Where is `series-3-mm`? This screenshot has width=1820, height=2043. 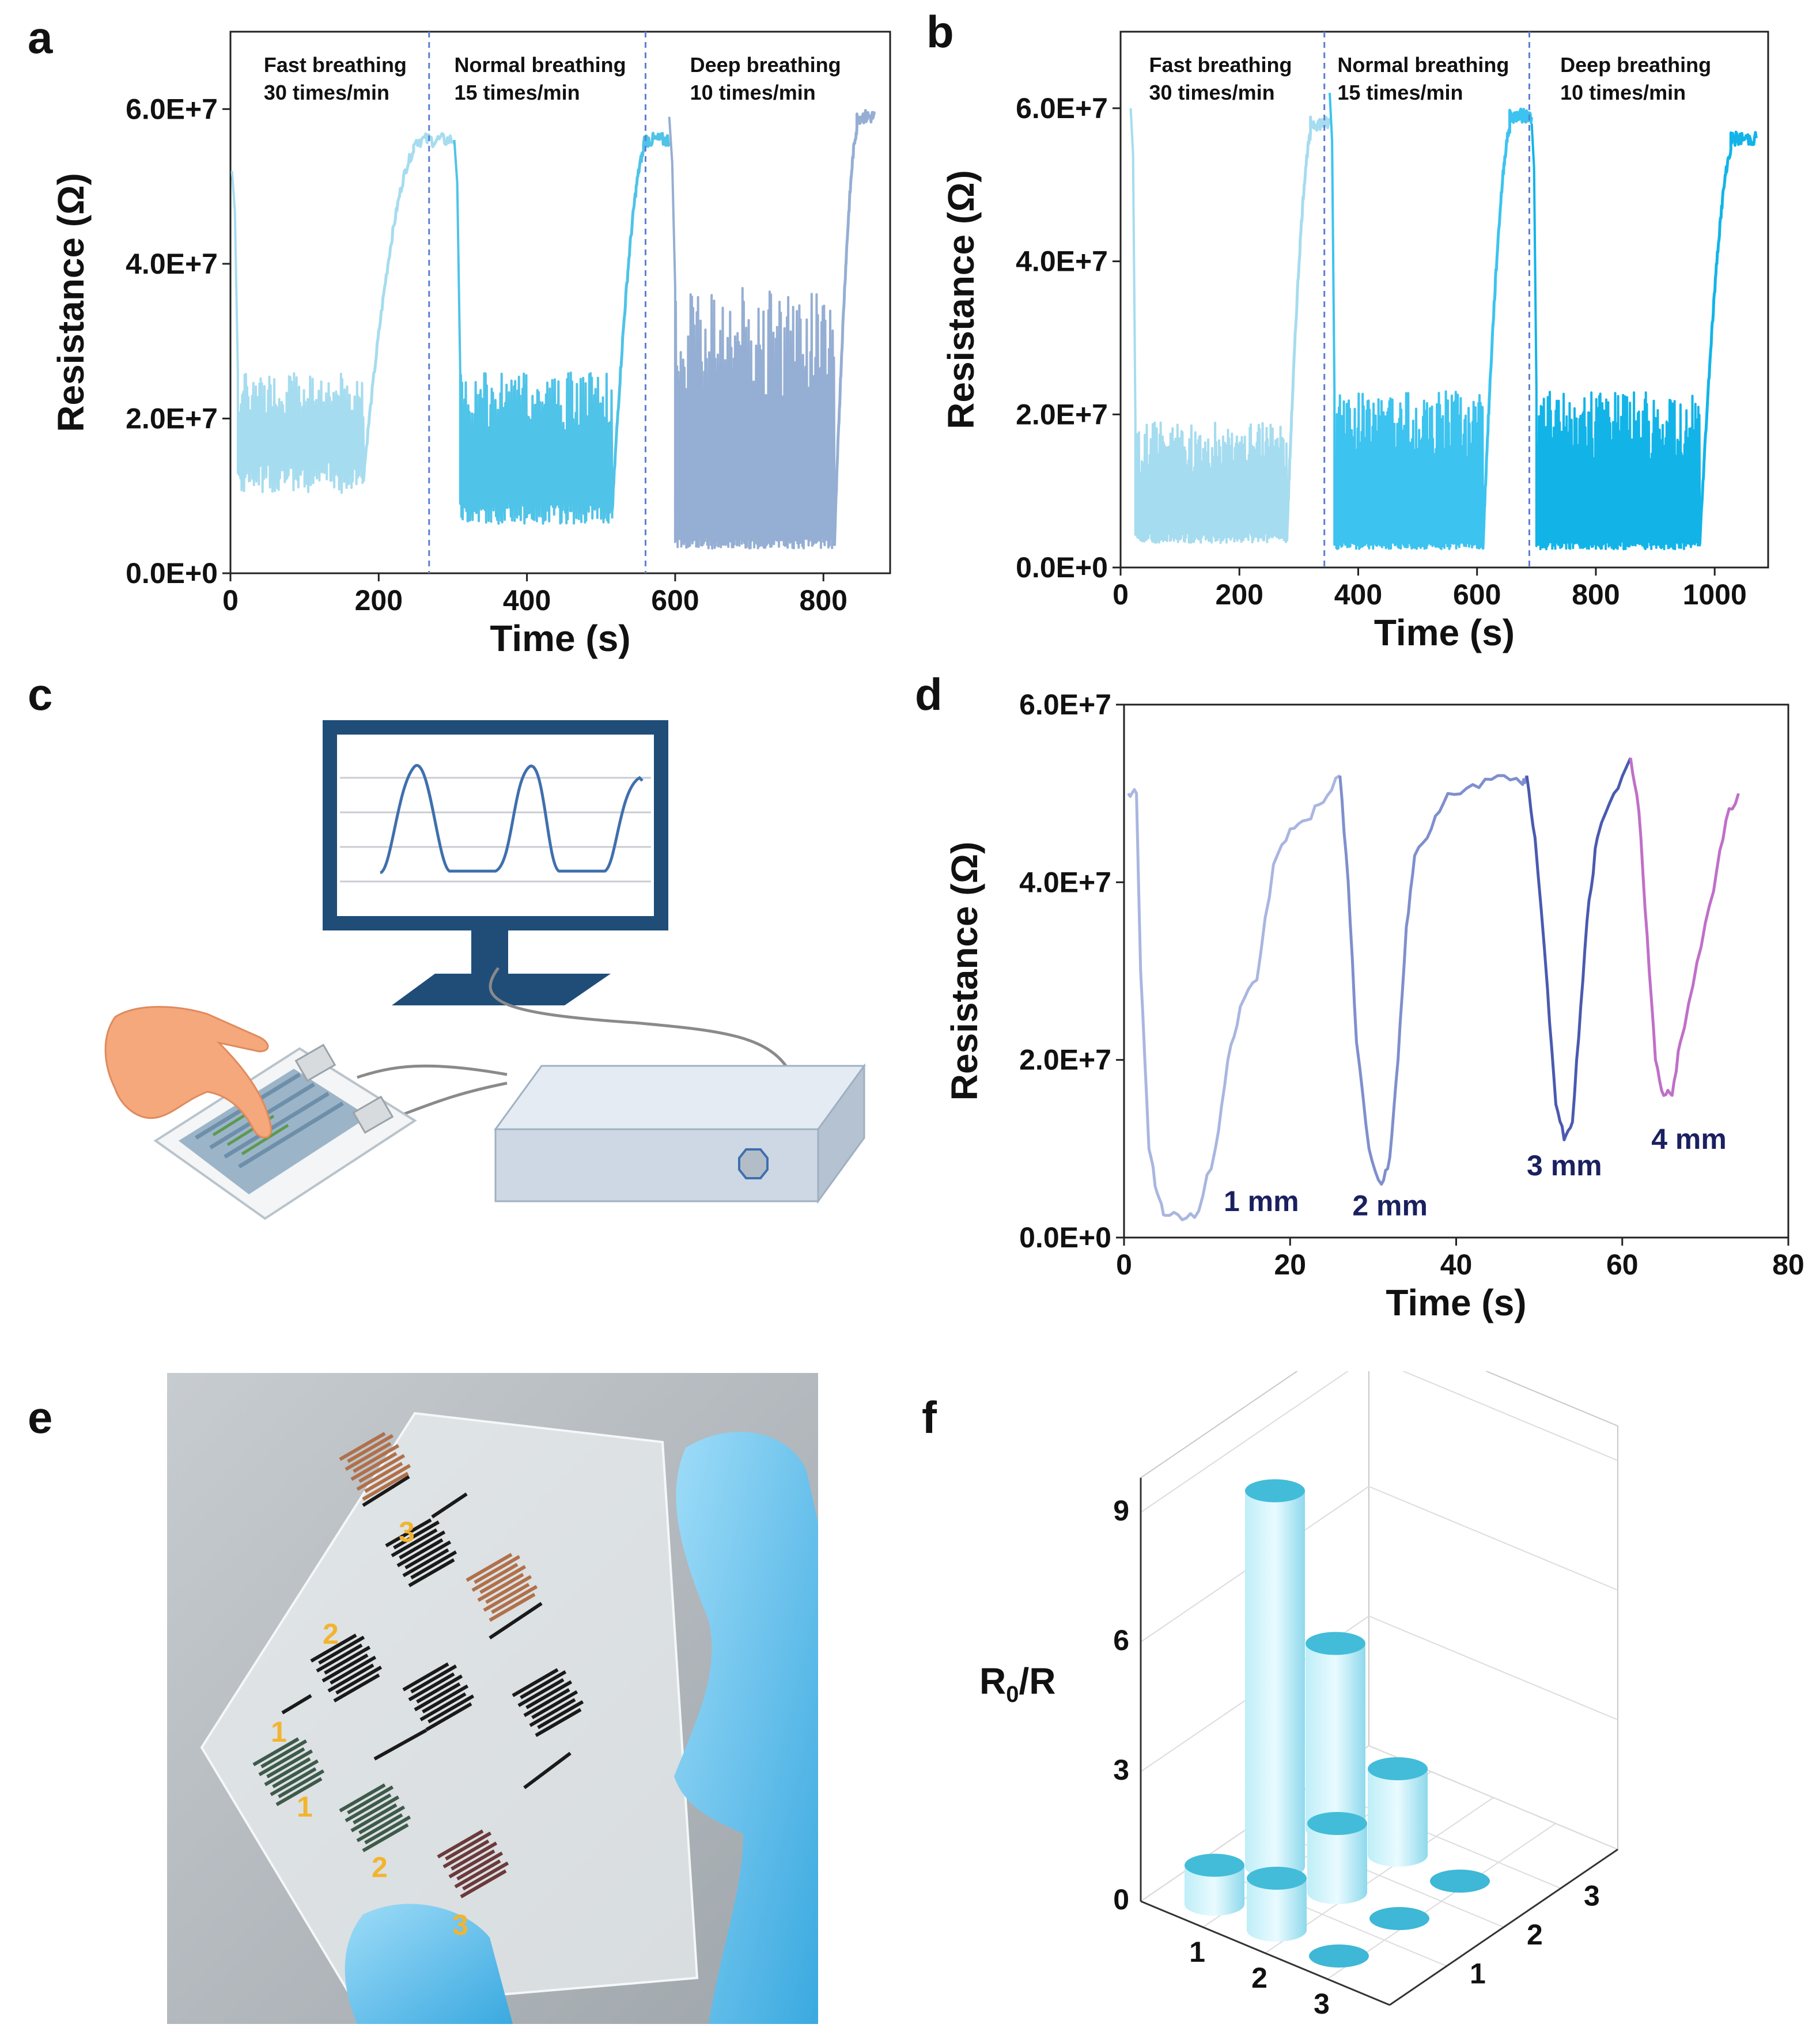
series-3-mm is located at coordinates (1579, 949).